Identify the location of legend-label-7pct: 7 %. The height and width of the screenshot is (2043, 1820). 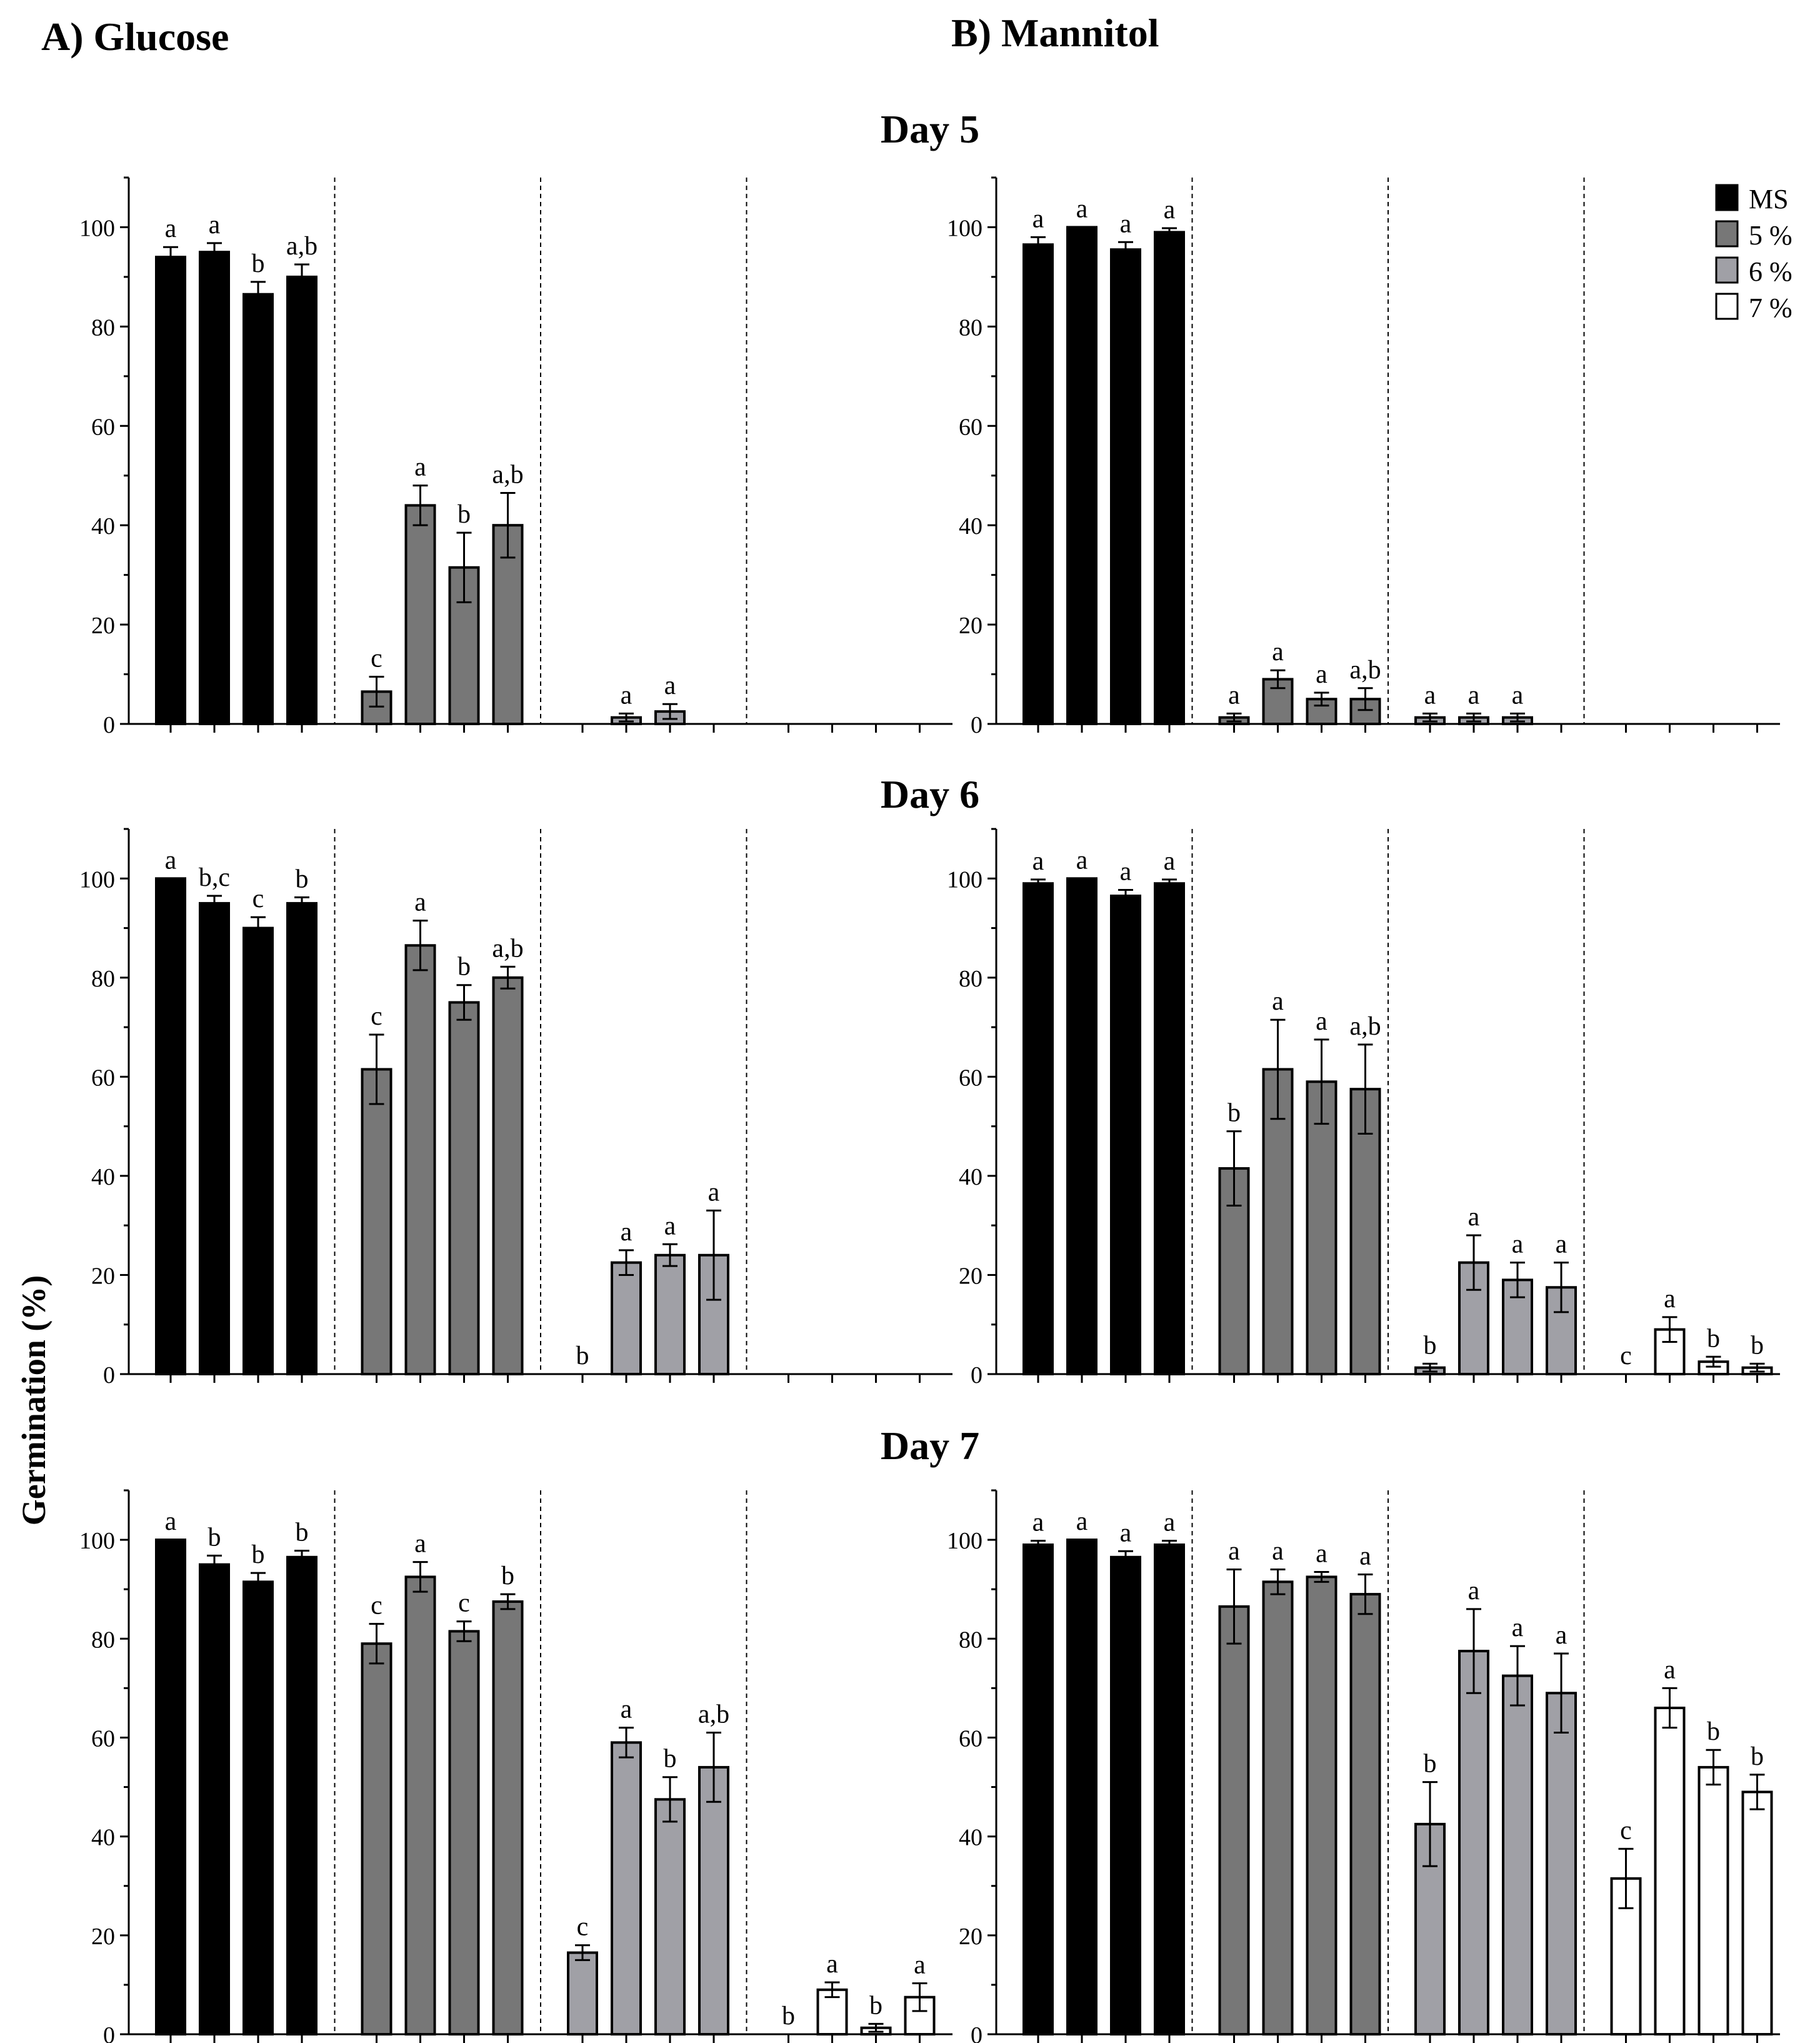
(1770, 308).